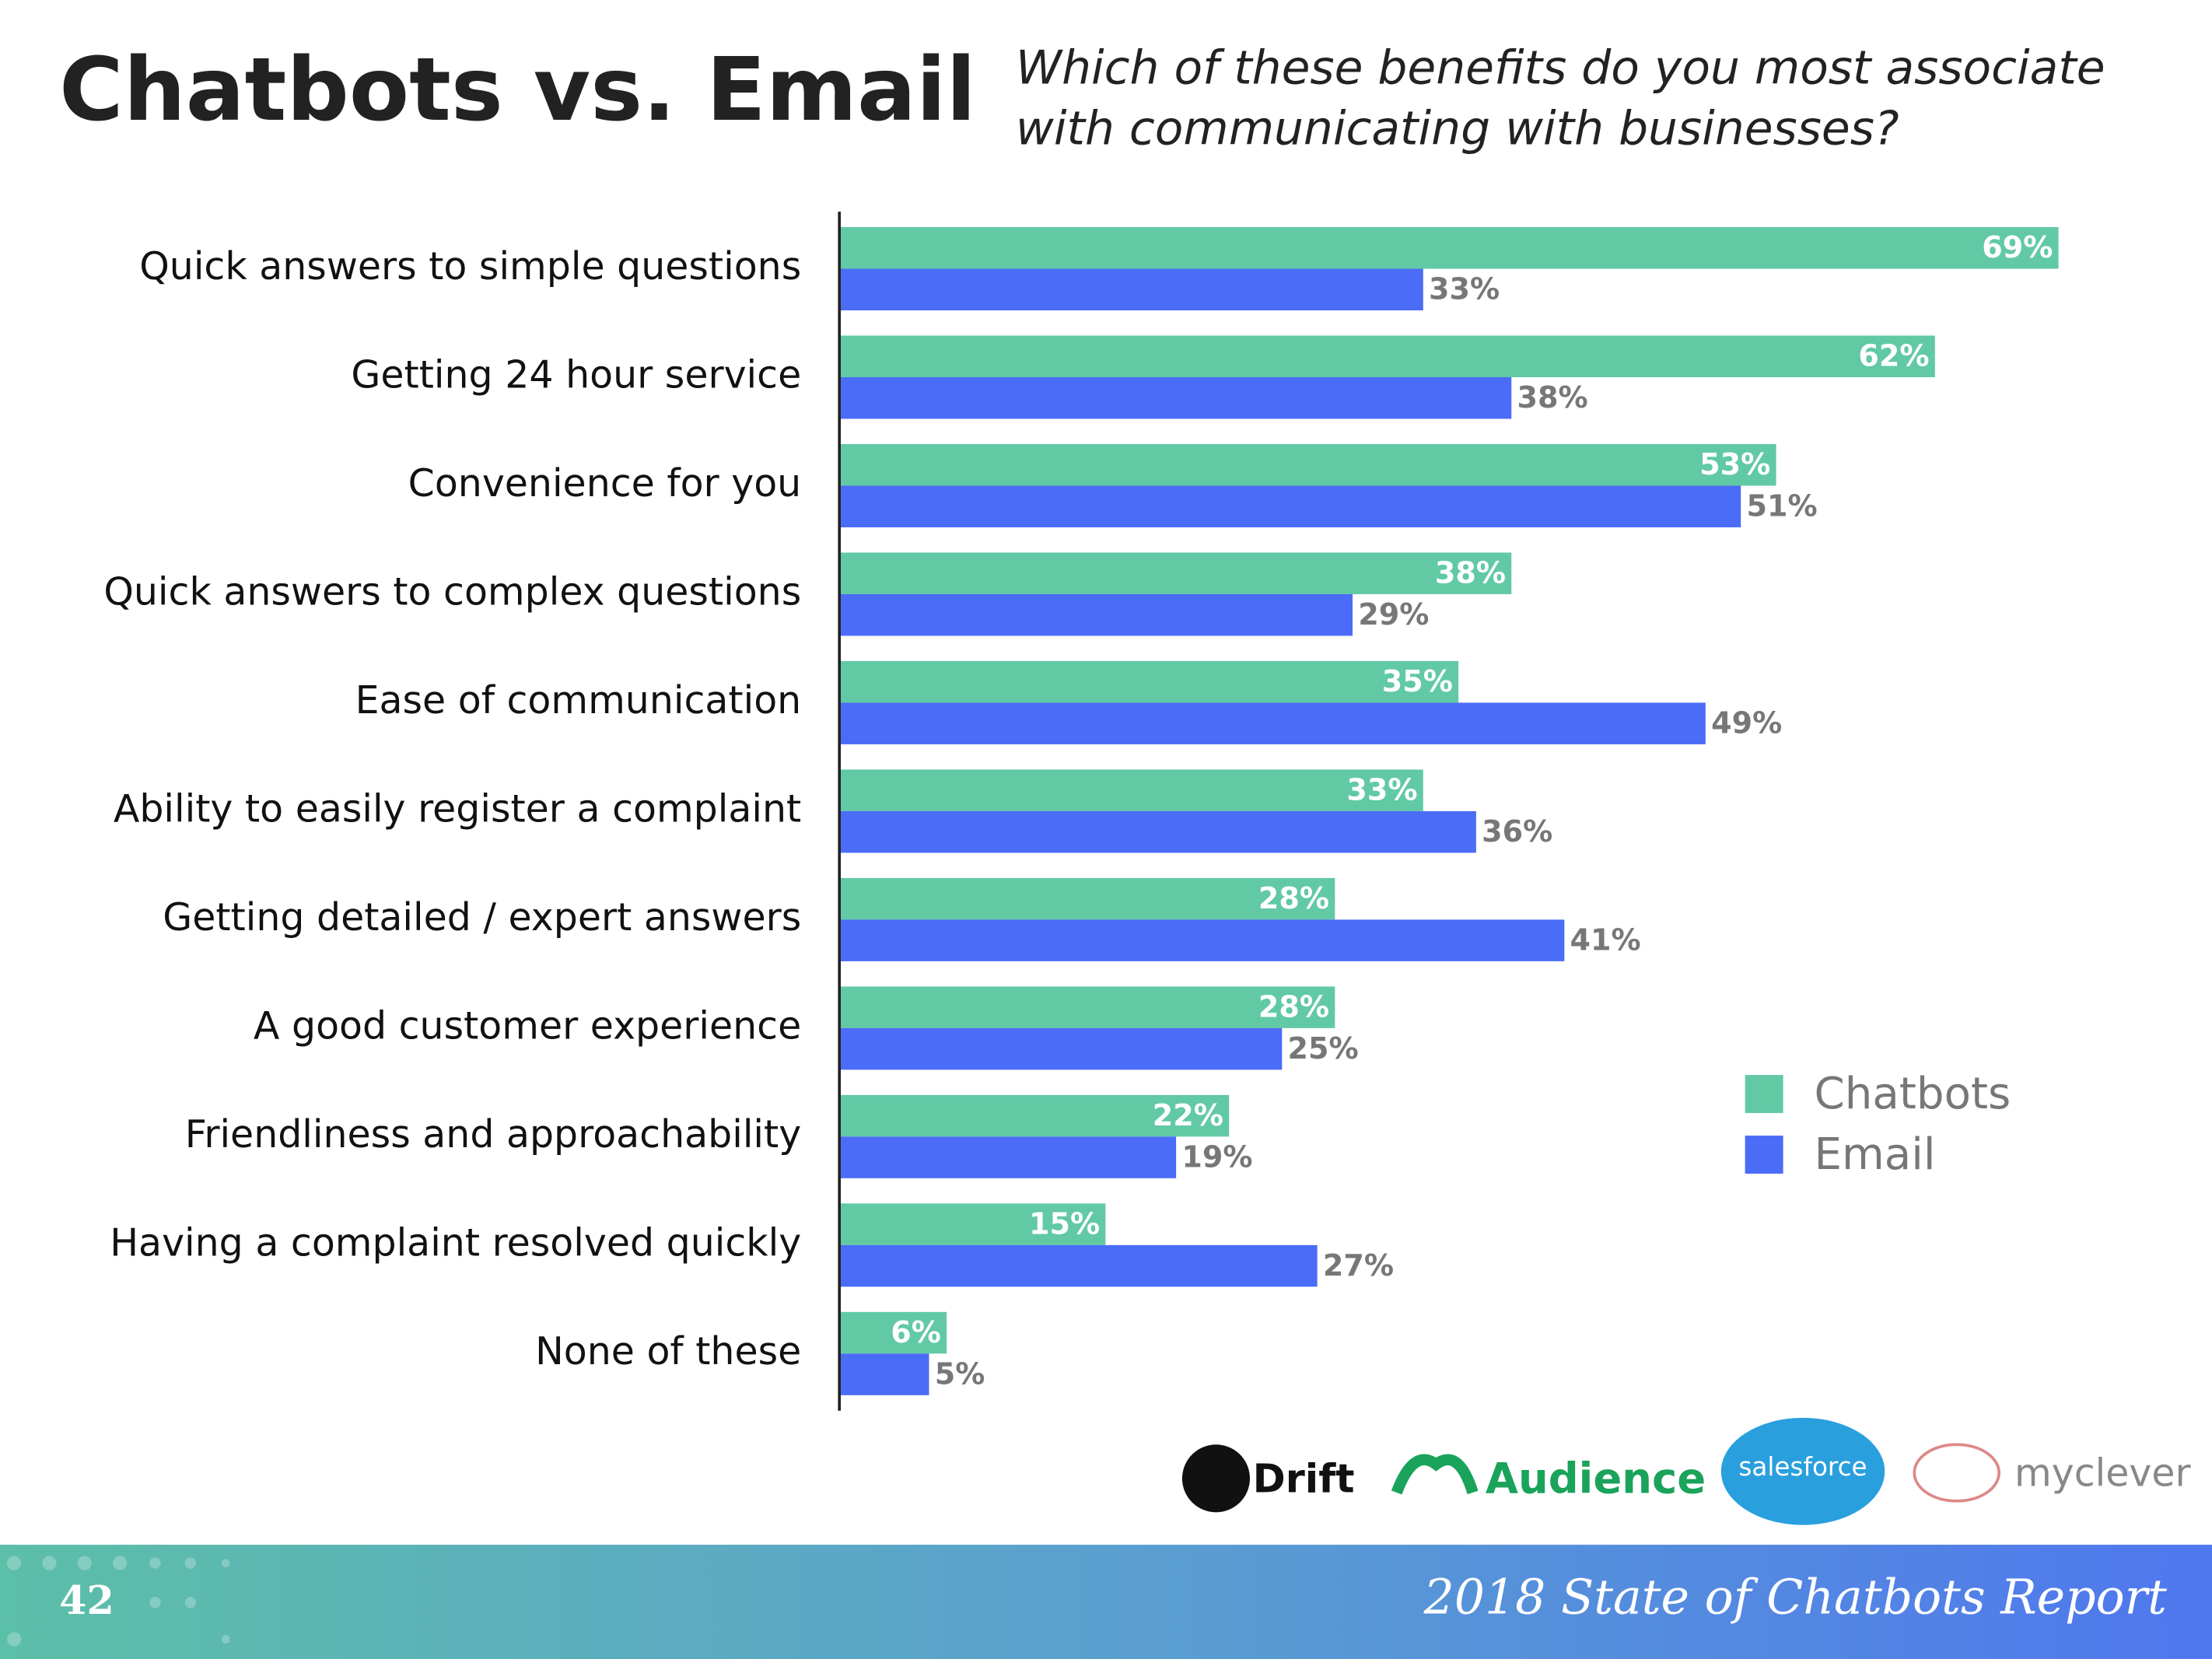 Image resolution: width=2212 pixels, height=1659 pixels. What do you see at coordinates (458, 808) in the screenshot?
I see `y-tick-label: Ability to easily register a complaint` at bounding box center [458, 808].